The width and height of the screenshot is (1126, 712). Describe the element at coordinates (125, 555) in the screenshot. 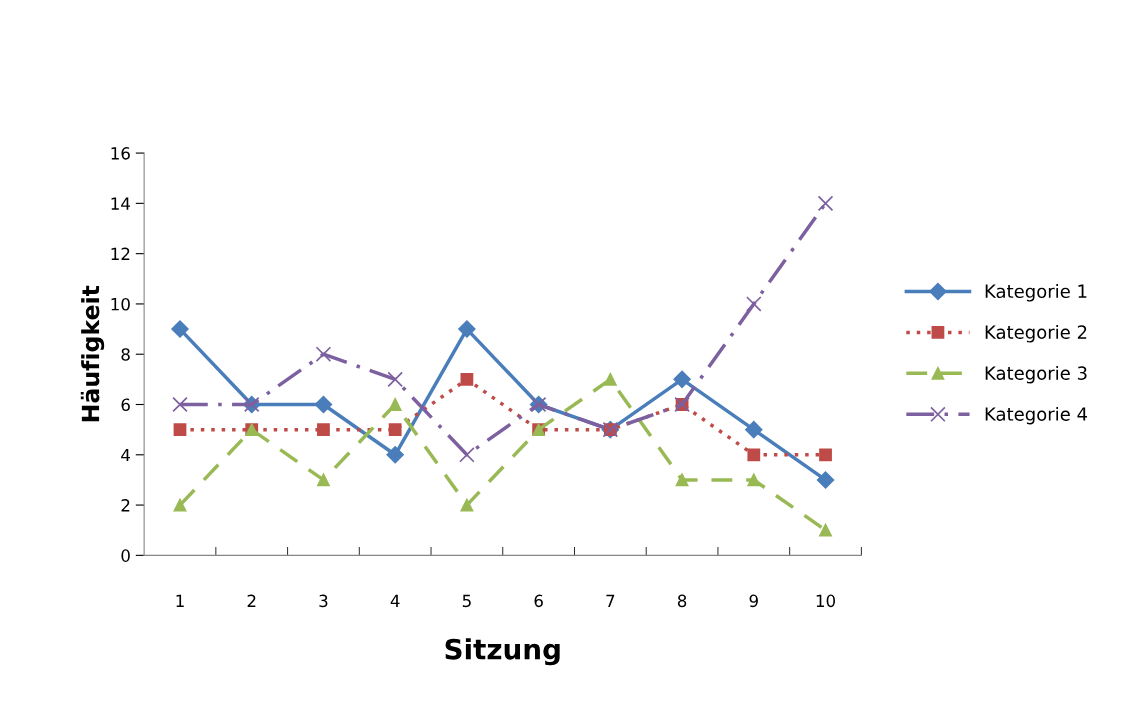

I see `y-tick-label: 0` at that location.